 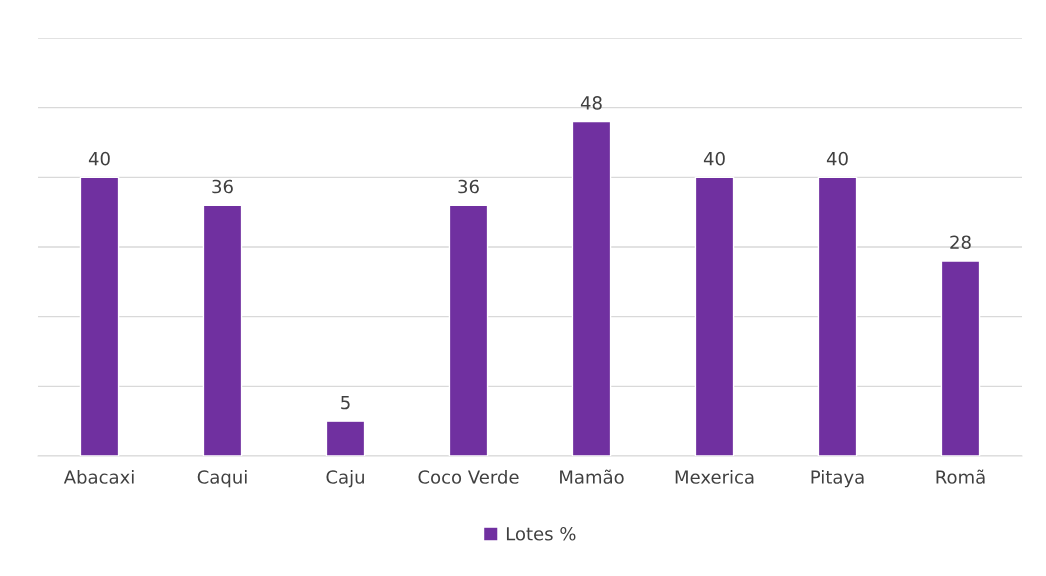 I want to click on x-tick-label: Caqui, so click(x=222, y=478).